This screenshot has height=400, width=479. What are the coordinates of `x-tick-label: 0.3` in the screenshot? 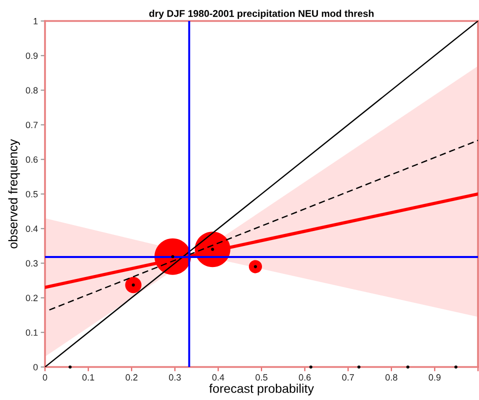 It's located at (174, 377).